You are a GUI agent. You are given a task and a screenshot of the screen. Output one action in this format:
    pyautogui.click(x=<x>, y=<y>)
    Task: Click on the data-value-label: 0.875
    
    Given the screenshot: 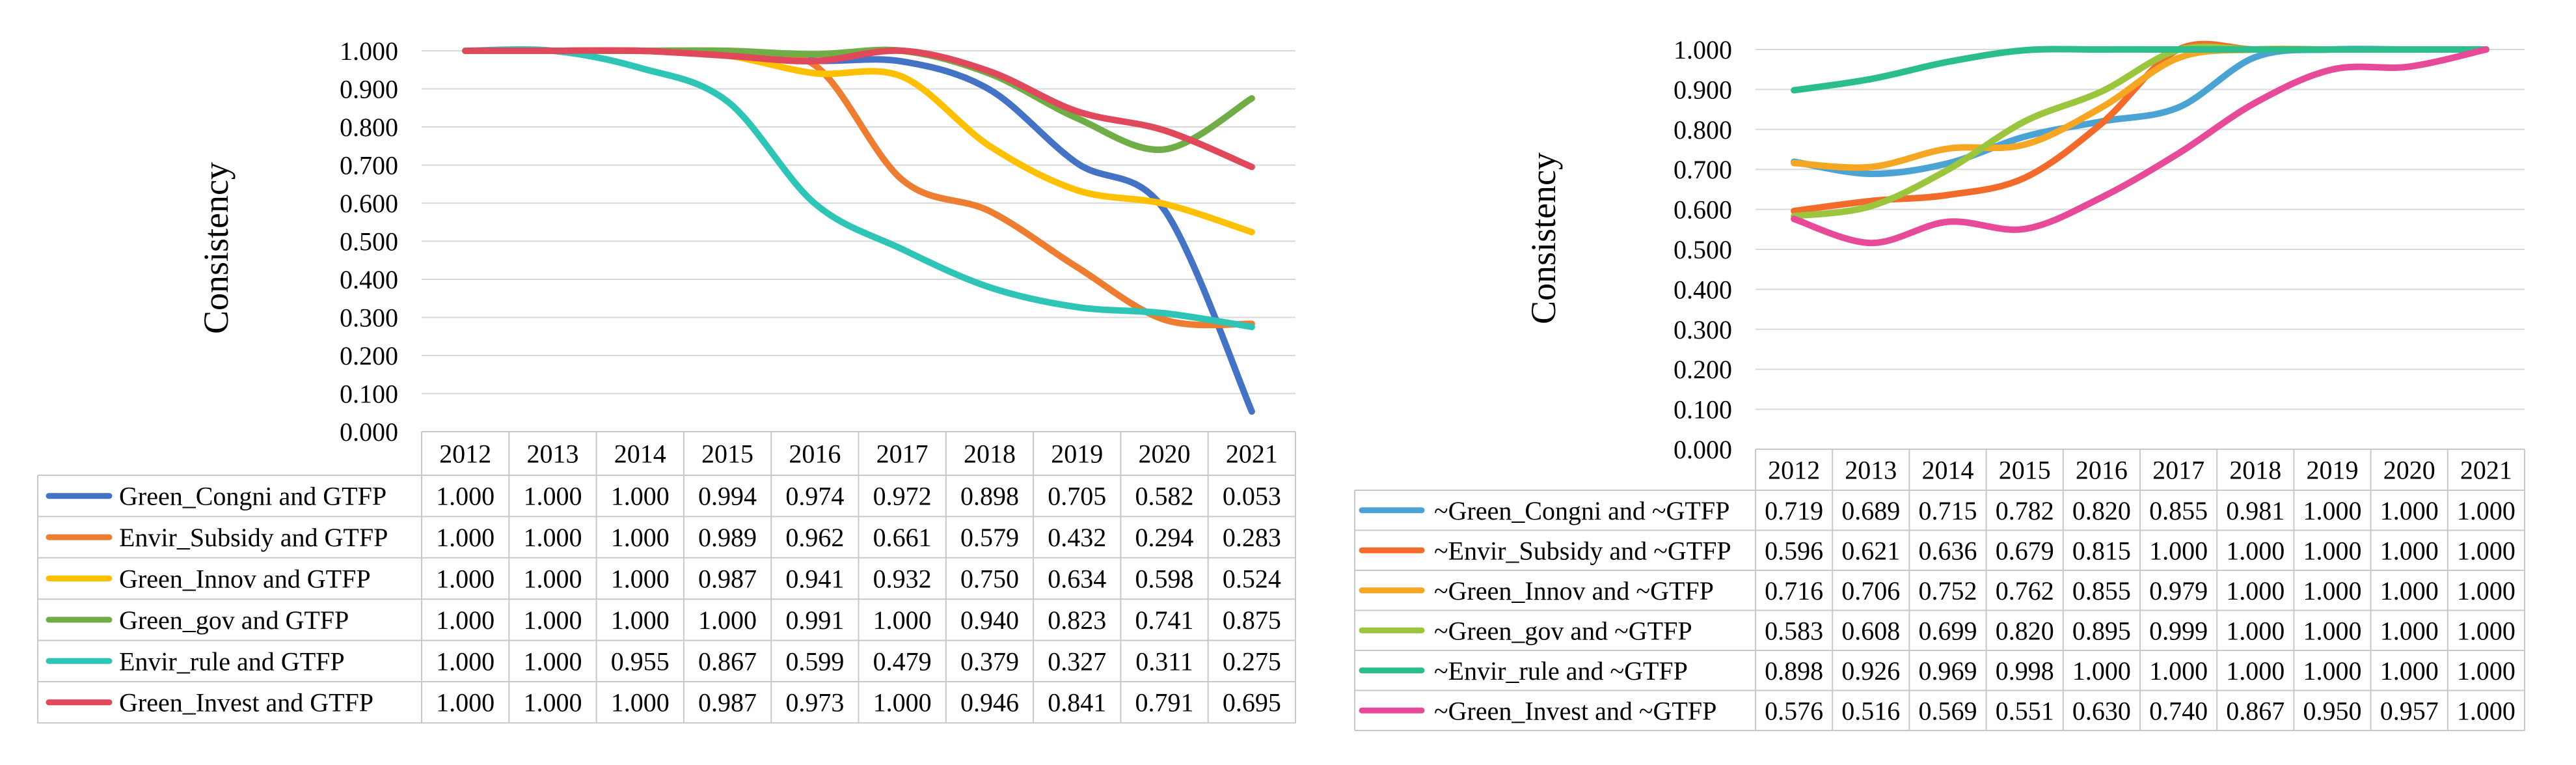 What is the action you would take?
    pyautogui.click(x=1252, y=620)
    